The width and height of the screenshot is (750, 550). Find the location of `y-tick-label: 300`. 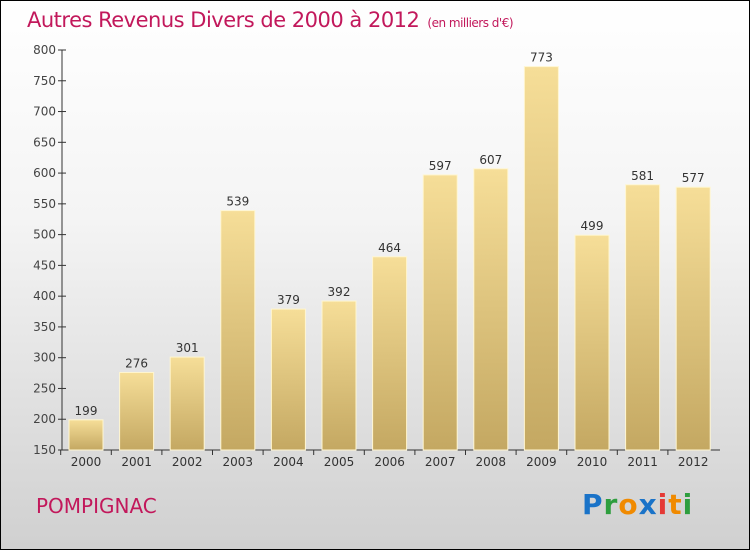

y-tick-label: 300 is located at coordinates (44, 358).